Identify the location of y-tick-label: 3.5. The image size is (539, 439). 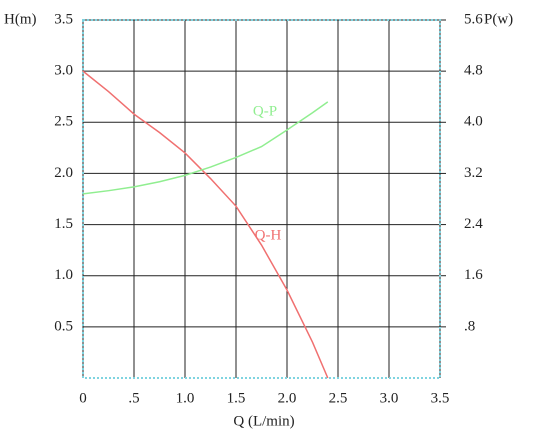
(63, 19).